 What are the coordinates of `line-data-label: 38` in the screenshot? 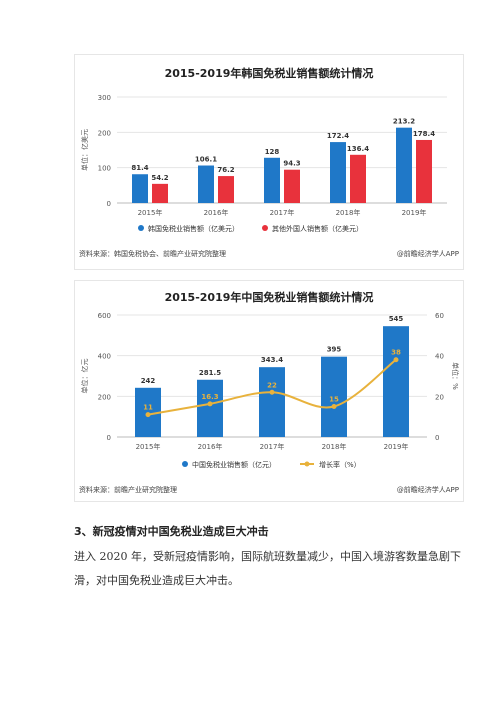 It's located at (396, 353).